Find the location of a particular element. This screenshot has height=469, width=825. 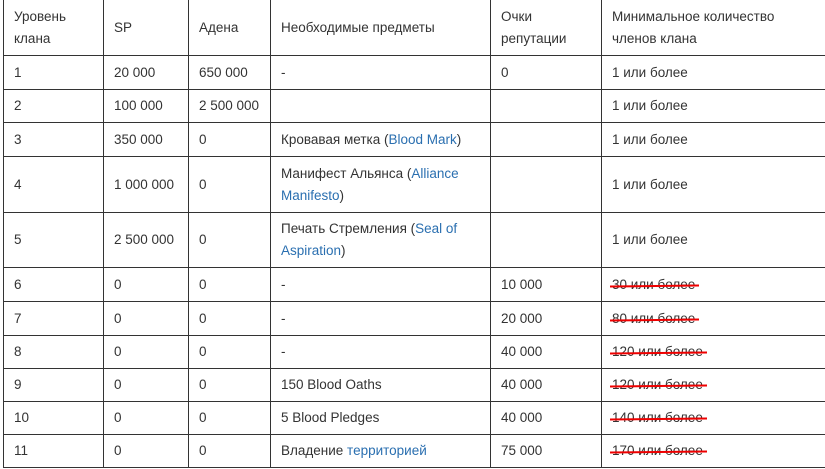

cell-items: Манифест Альянса (Alliance Manifesto) is located at coordinates (380, 184).